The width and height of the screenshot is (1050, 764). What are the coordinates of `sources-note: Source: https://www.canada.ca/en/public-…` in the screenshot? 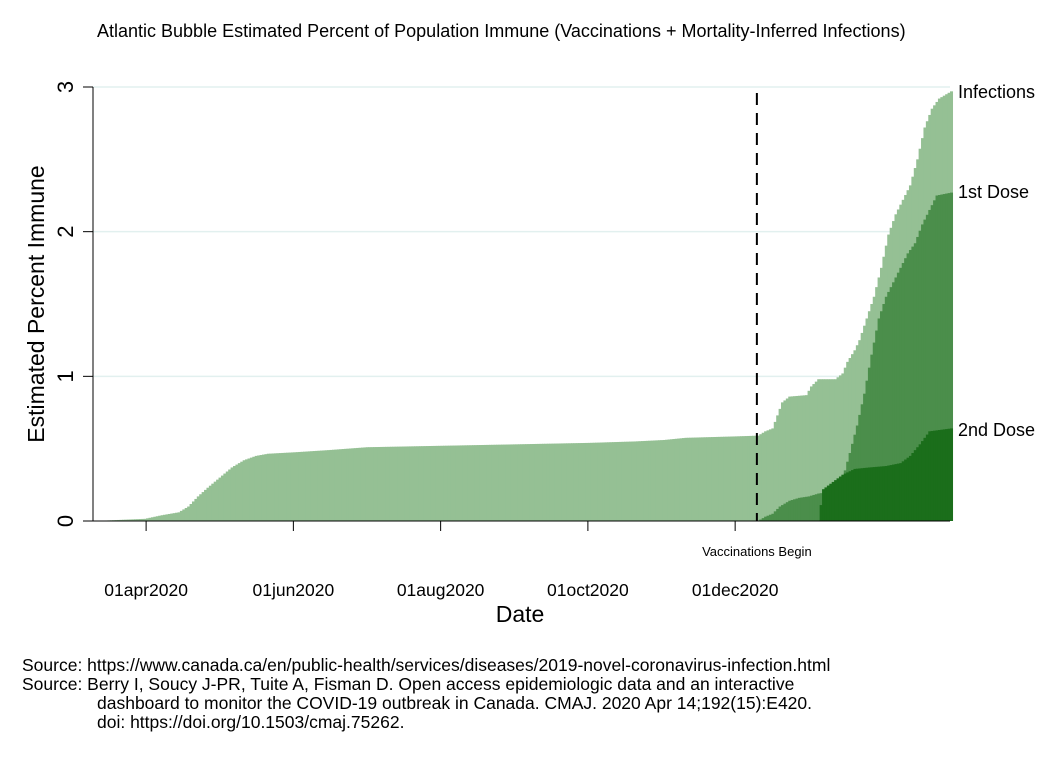 It's located at (426, 694).